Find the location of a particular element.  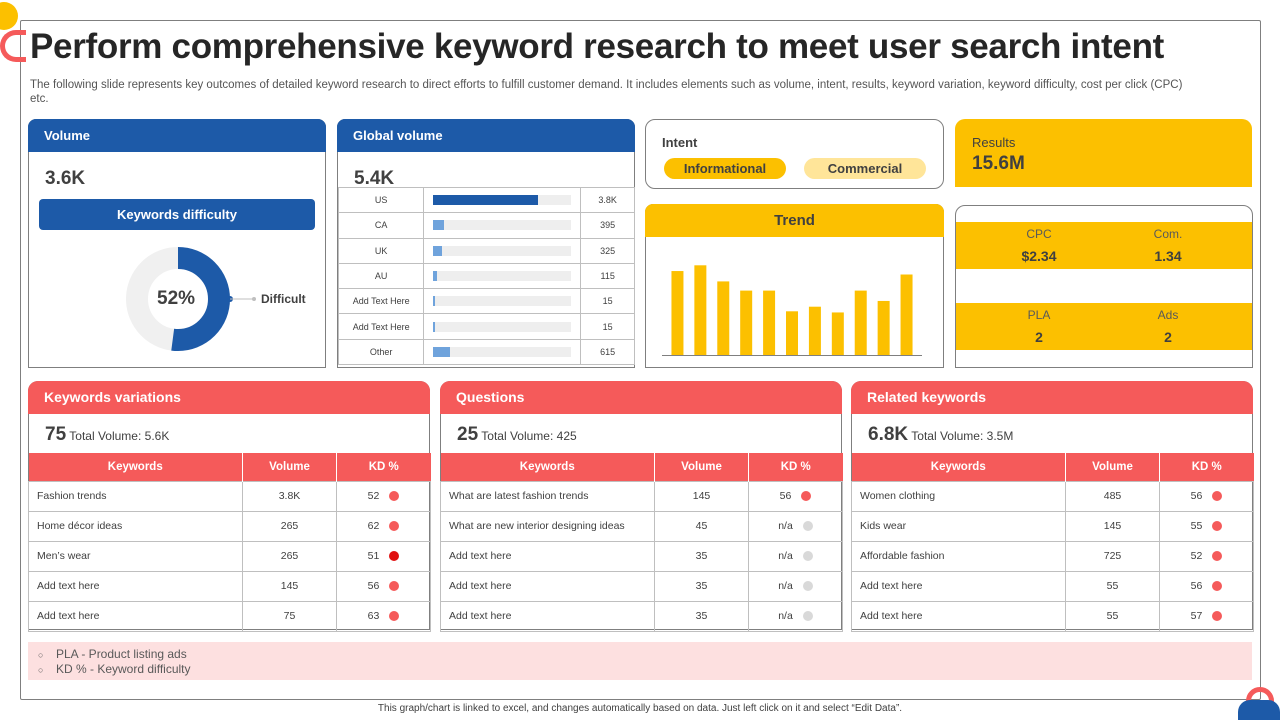

volume-cell: 75 is located at coordinates (289, 616).